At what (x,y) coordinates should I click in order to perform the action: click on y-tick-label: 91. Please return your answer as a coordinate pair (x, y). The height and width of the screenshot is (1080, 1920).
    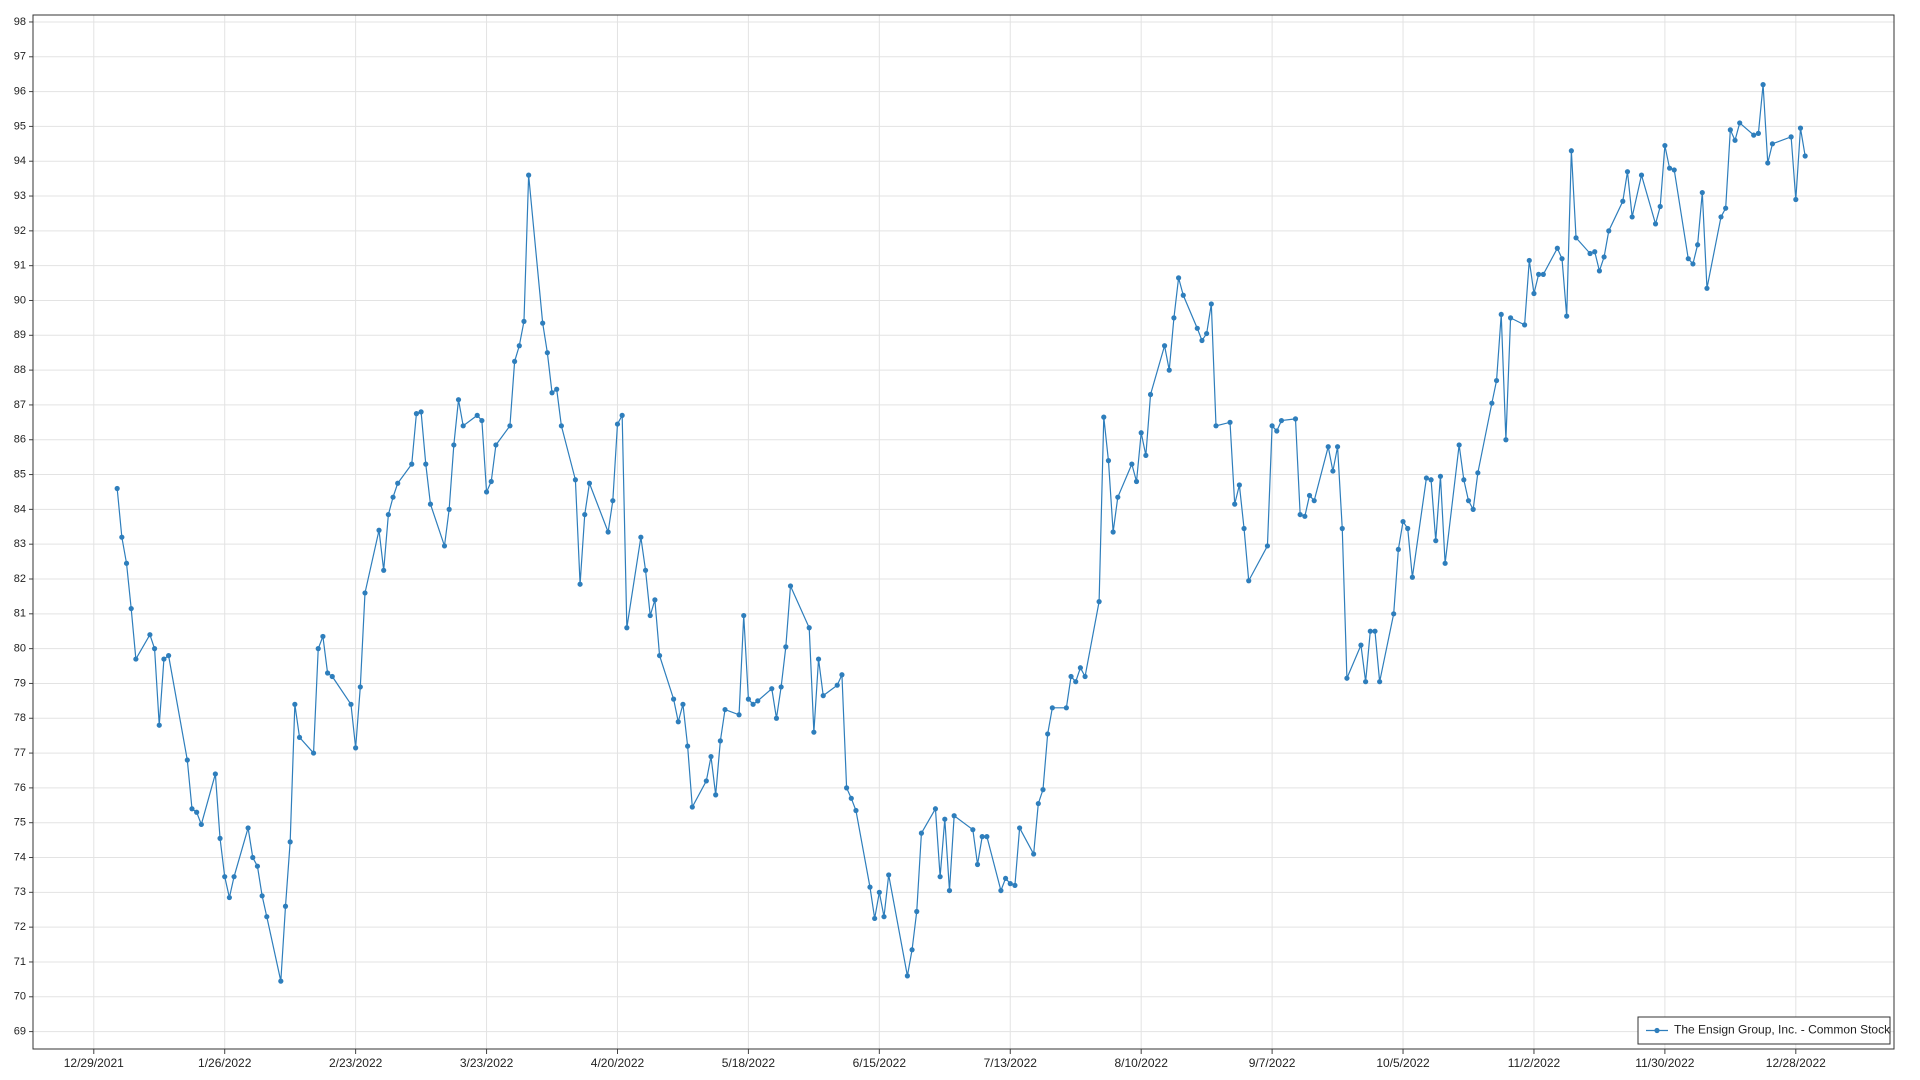
    Looking at the image, I should click on (20, 266).